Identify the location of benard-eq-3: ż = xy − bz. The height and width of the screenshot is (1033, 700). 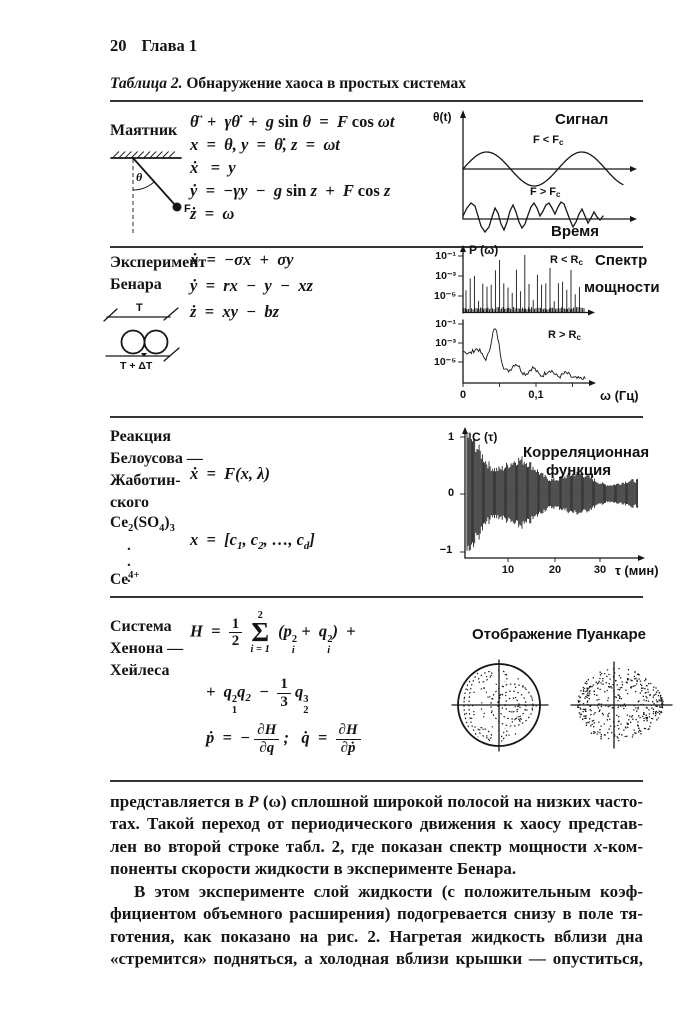
(235, 311).